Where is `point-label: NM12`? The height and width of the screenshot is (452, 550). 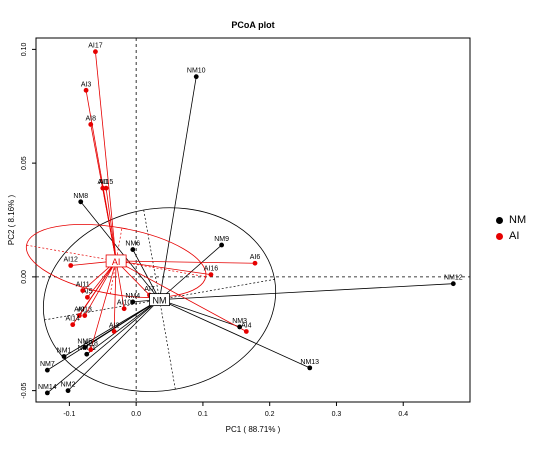 point-label: NM12 is located at coordinates (453, 278).